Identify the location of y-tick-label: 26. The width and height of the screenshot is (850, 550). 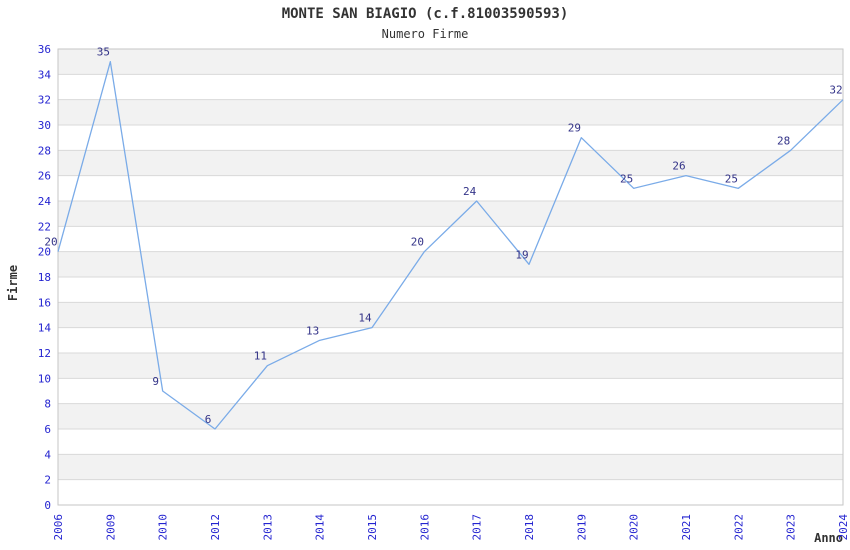
(44, 176).